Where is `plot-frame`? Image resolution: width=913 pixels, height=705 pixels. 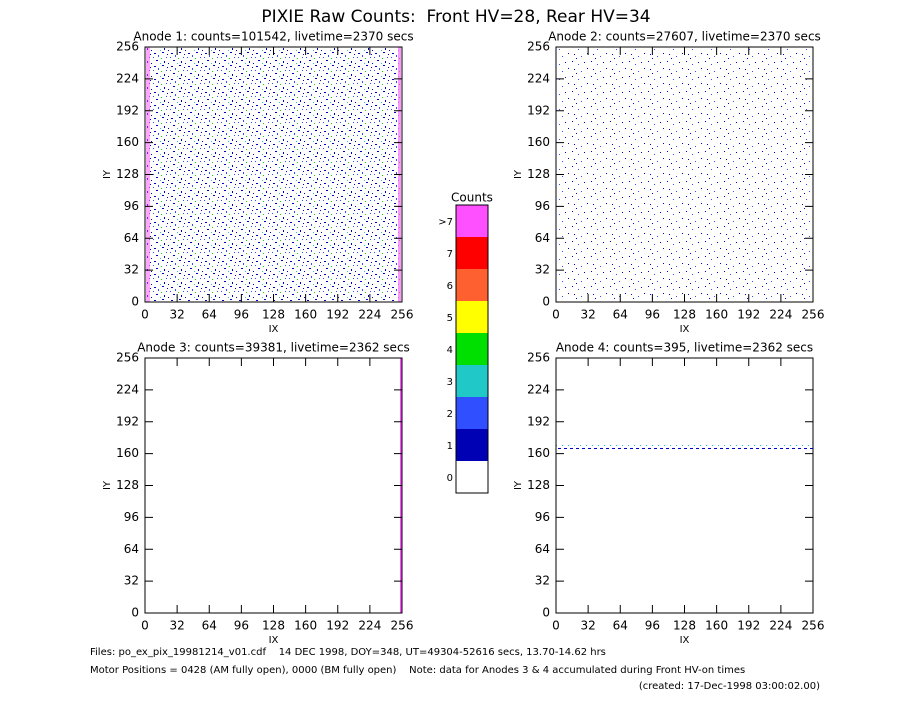 plot-frame is located at coordinates (684, 485).